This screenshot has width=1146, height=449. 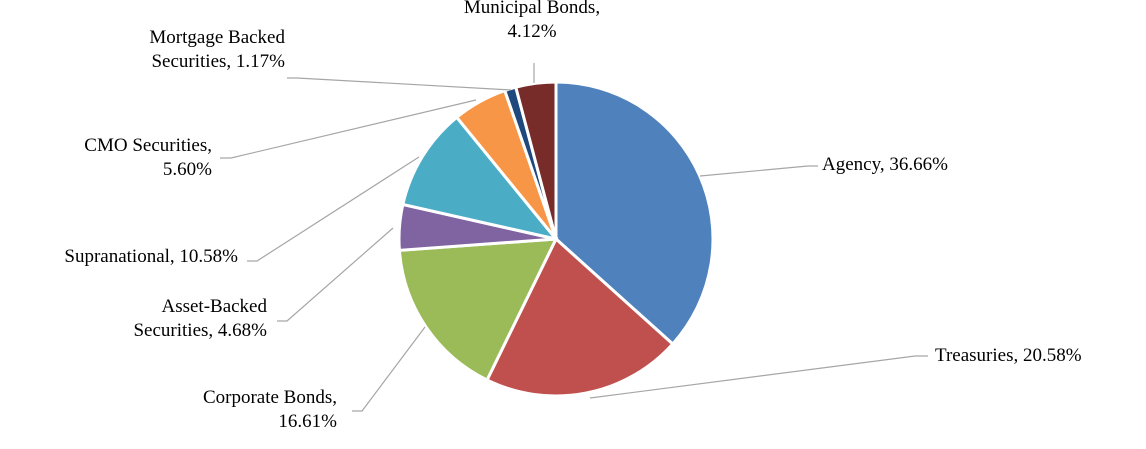 What do you see at coordinates (217, 37) in the screenshot?
I see `label-line: Mortgage Backed` at bounding box center [217, 37].